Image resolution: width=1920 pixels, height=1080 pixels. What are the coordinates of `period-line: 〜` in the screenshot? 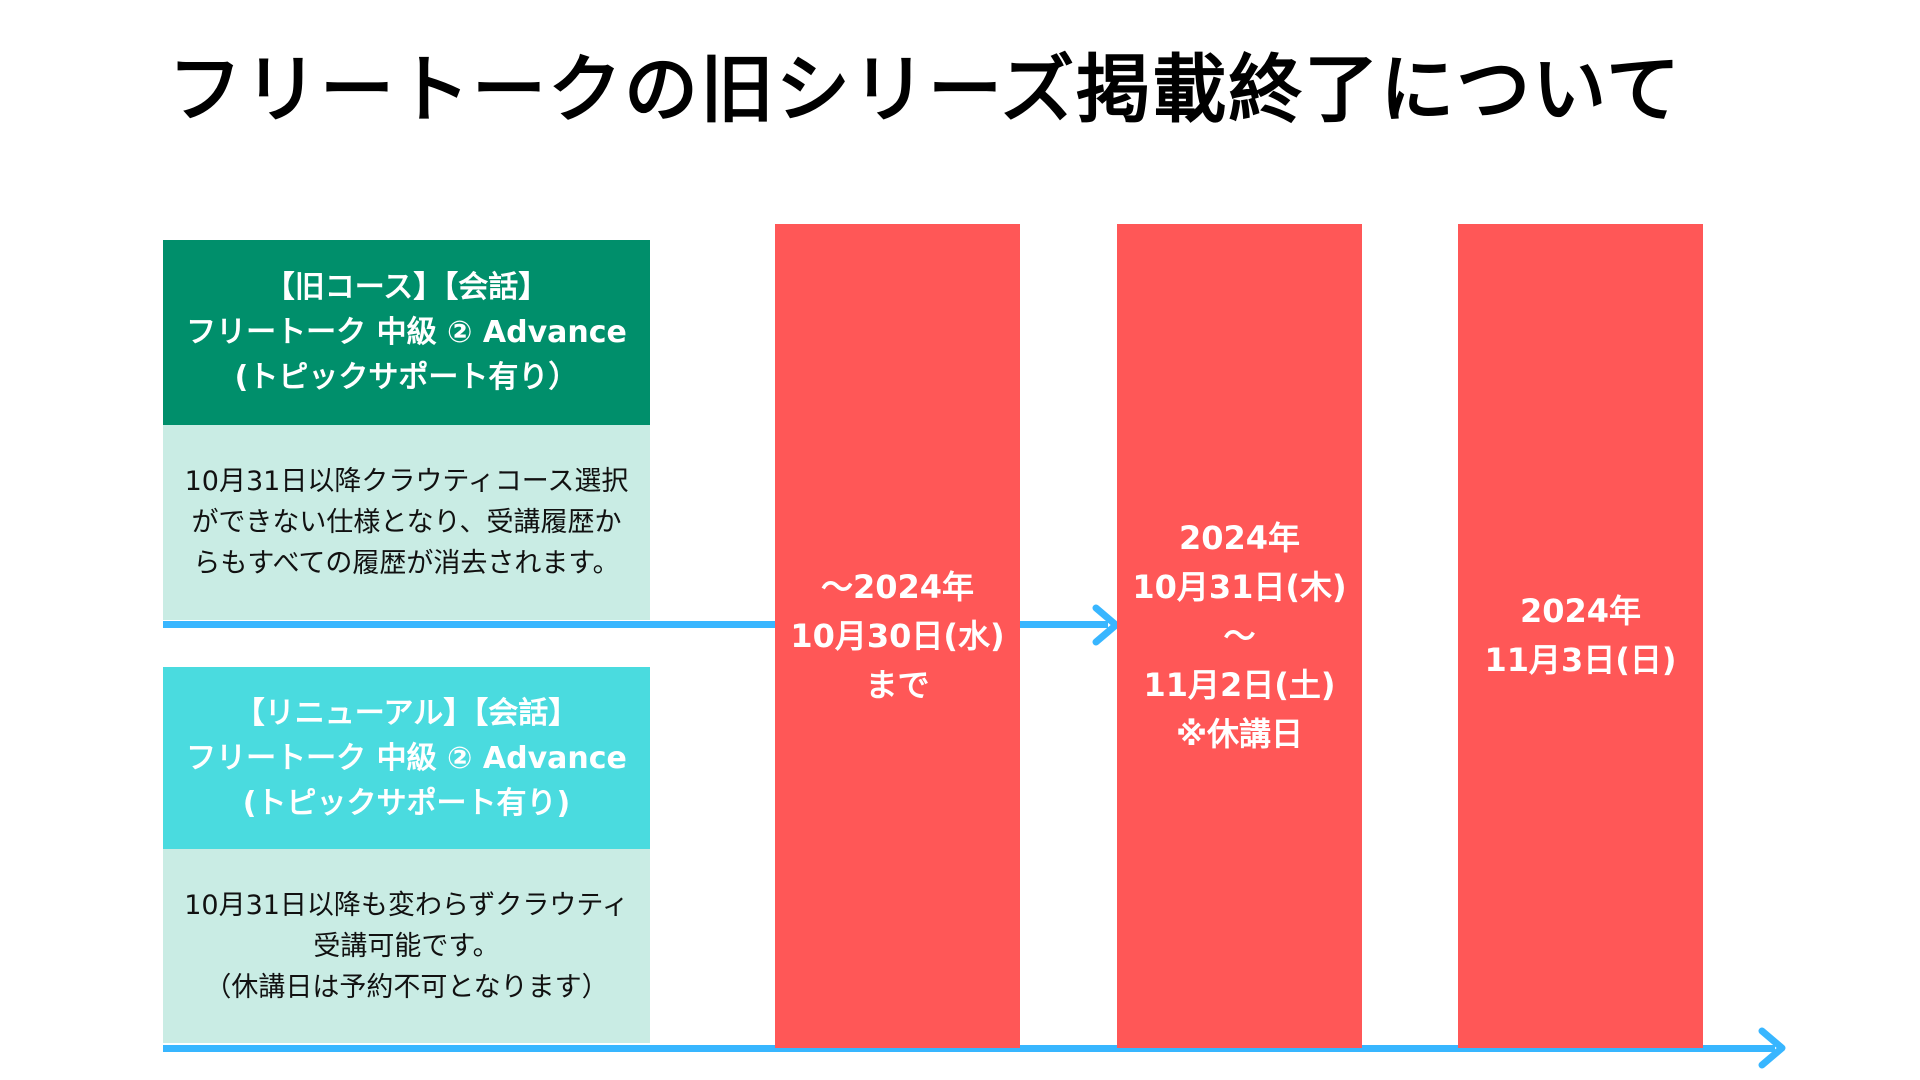 It's located at (1239, 635).